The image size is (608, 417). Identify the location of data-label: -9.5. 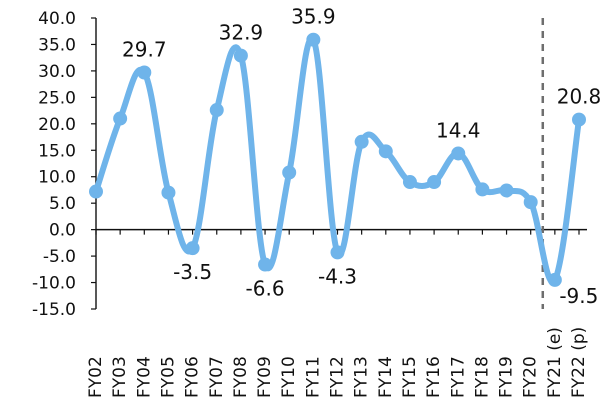
(578, 296).